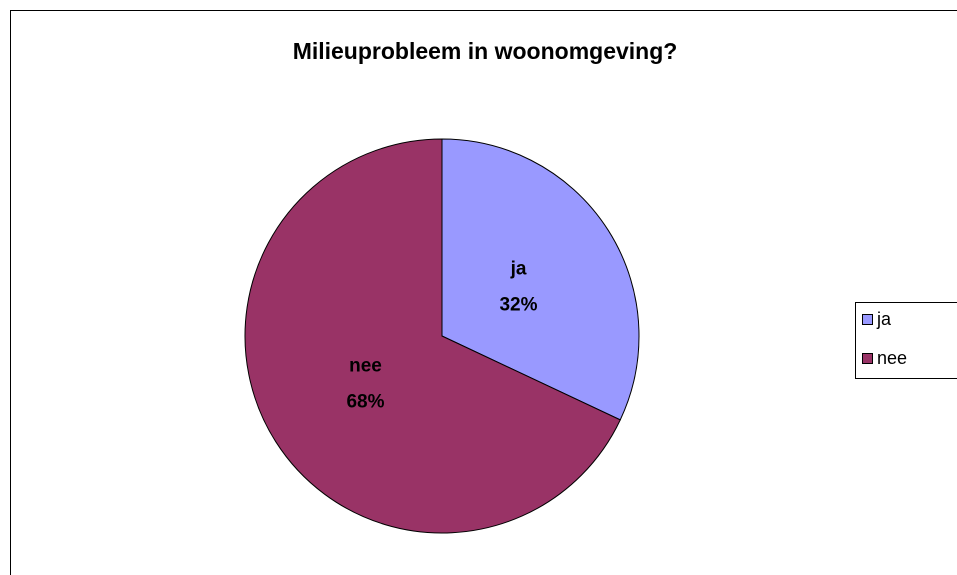 This screenshot has height=575, width=957. What do you see at coordinates (365, 366) in the screenshot?
I see `data-label-category: nee` at bounding box center [365, 366].